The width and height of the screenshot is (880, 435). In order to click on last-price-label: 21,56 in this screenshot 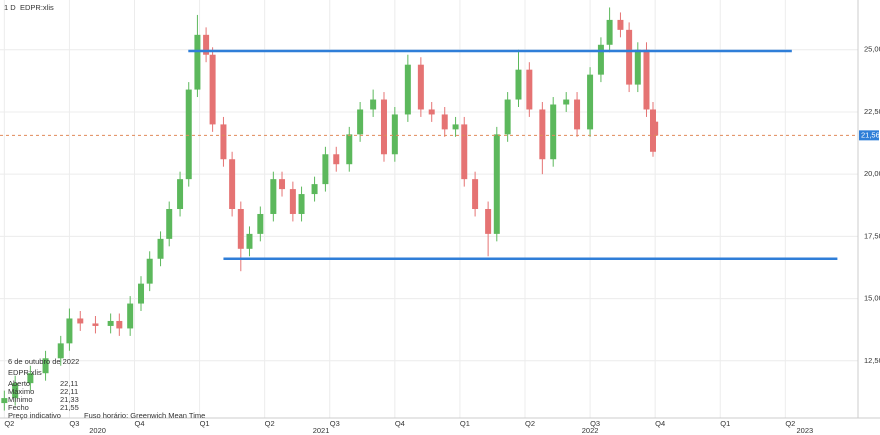, I will do `click(870, 134)`.